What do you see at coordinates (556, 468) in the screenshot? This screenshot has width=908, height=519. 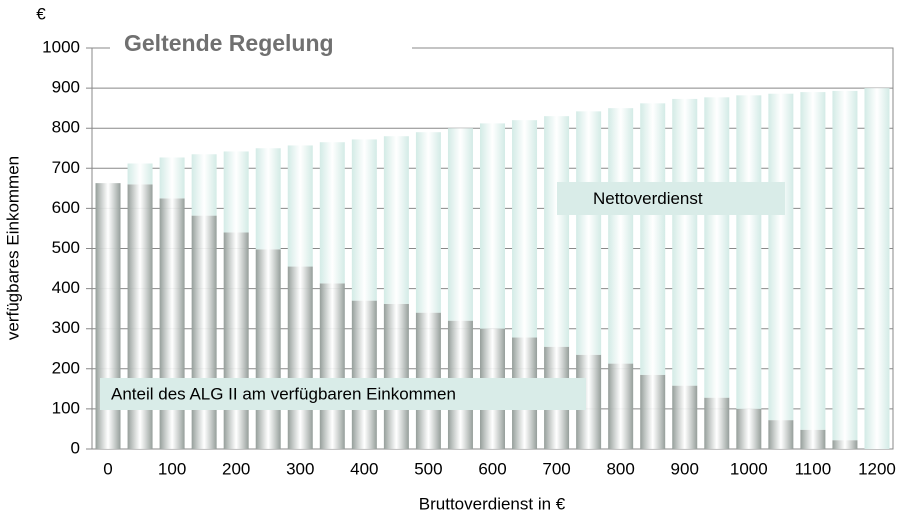 I see `x-tick-label: 700` at bounding box center [556, 468].